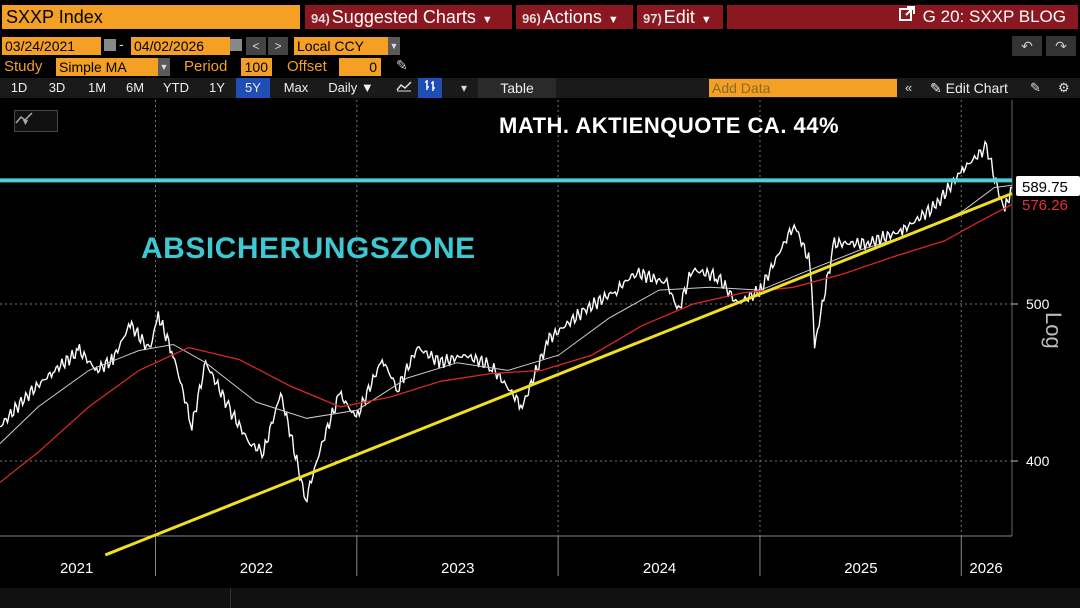  I want to click on x-tick-label: 2023, so click(457, 568).